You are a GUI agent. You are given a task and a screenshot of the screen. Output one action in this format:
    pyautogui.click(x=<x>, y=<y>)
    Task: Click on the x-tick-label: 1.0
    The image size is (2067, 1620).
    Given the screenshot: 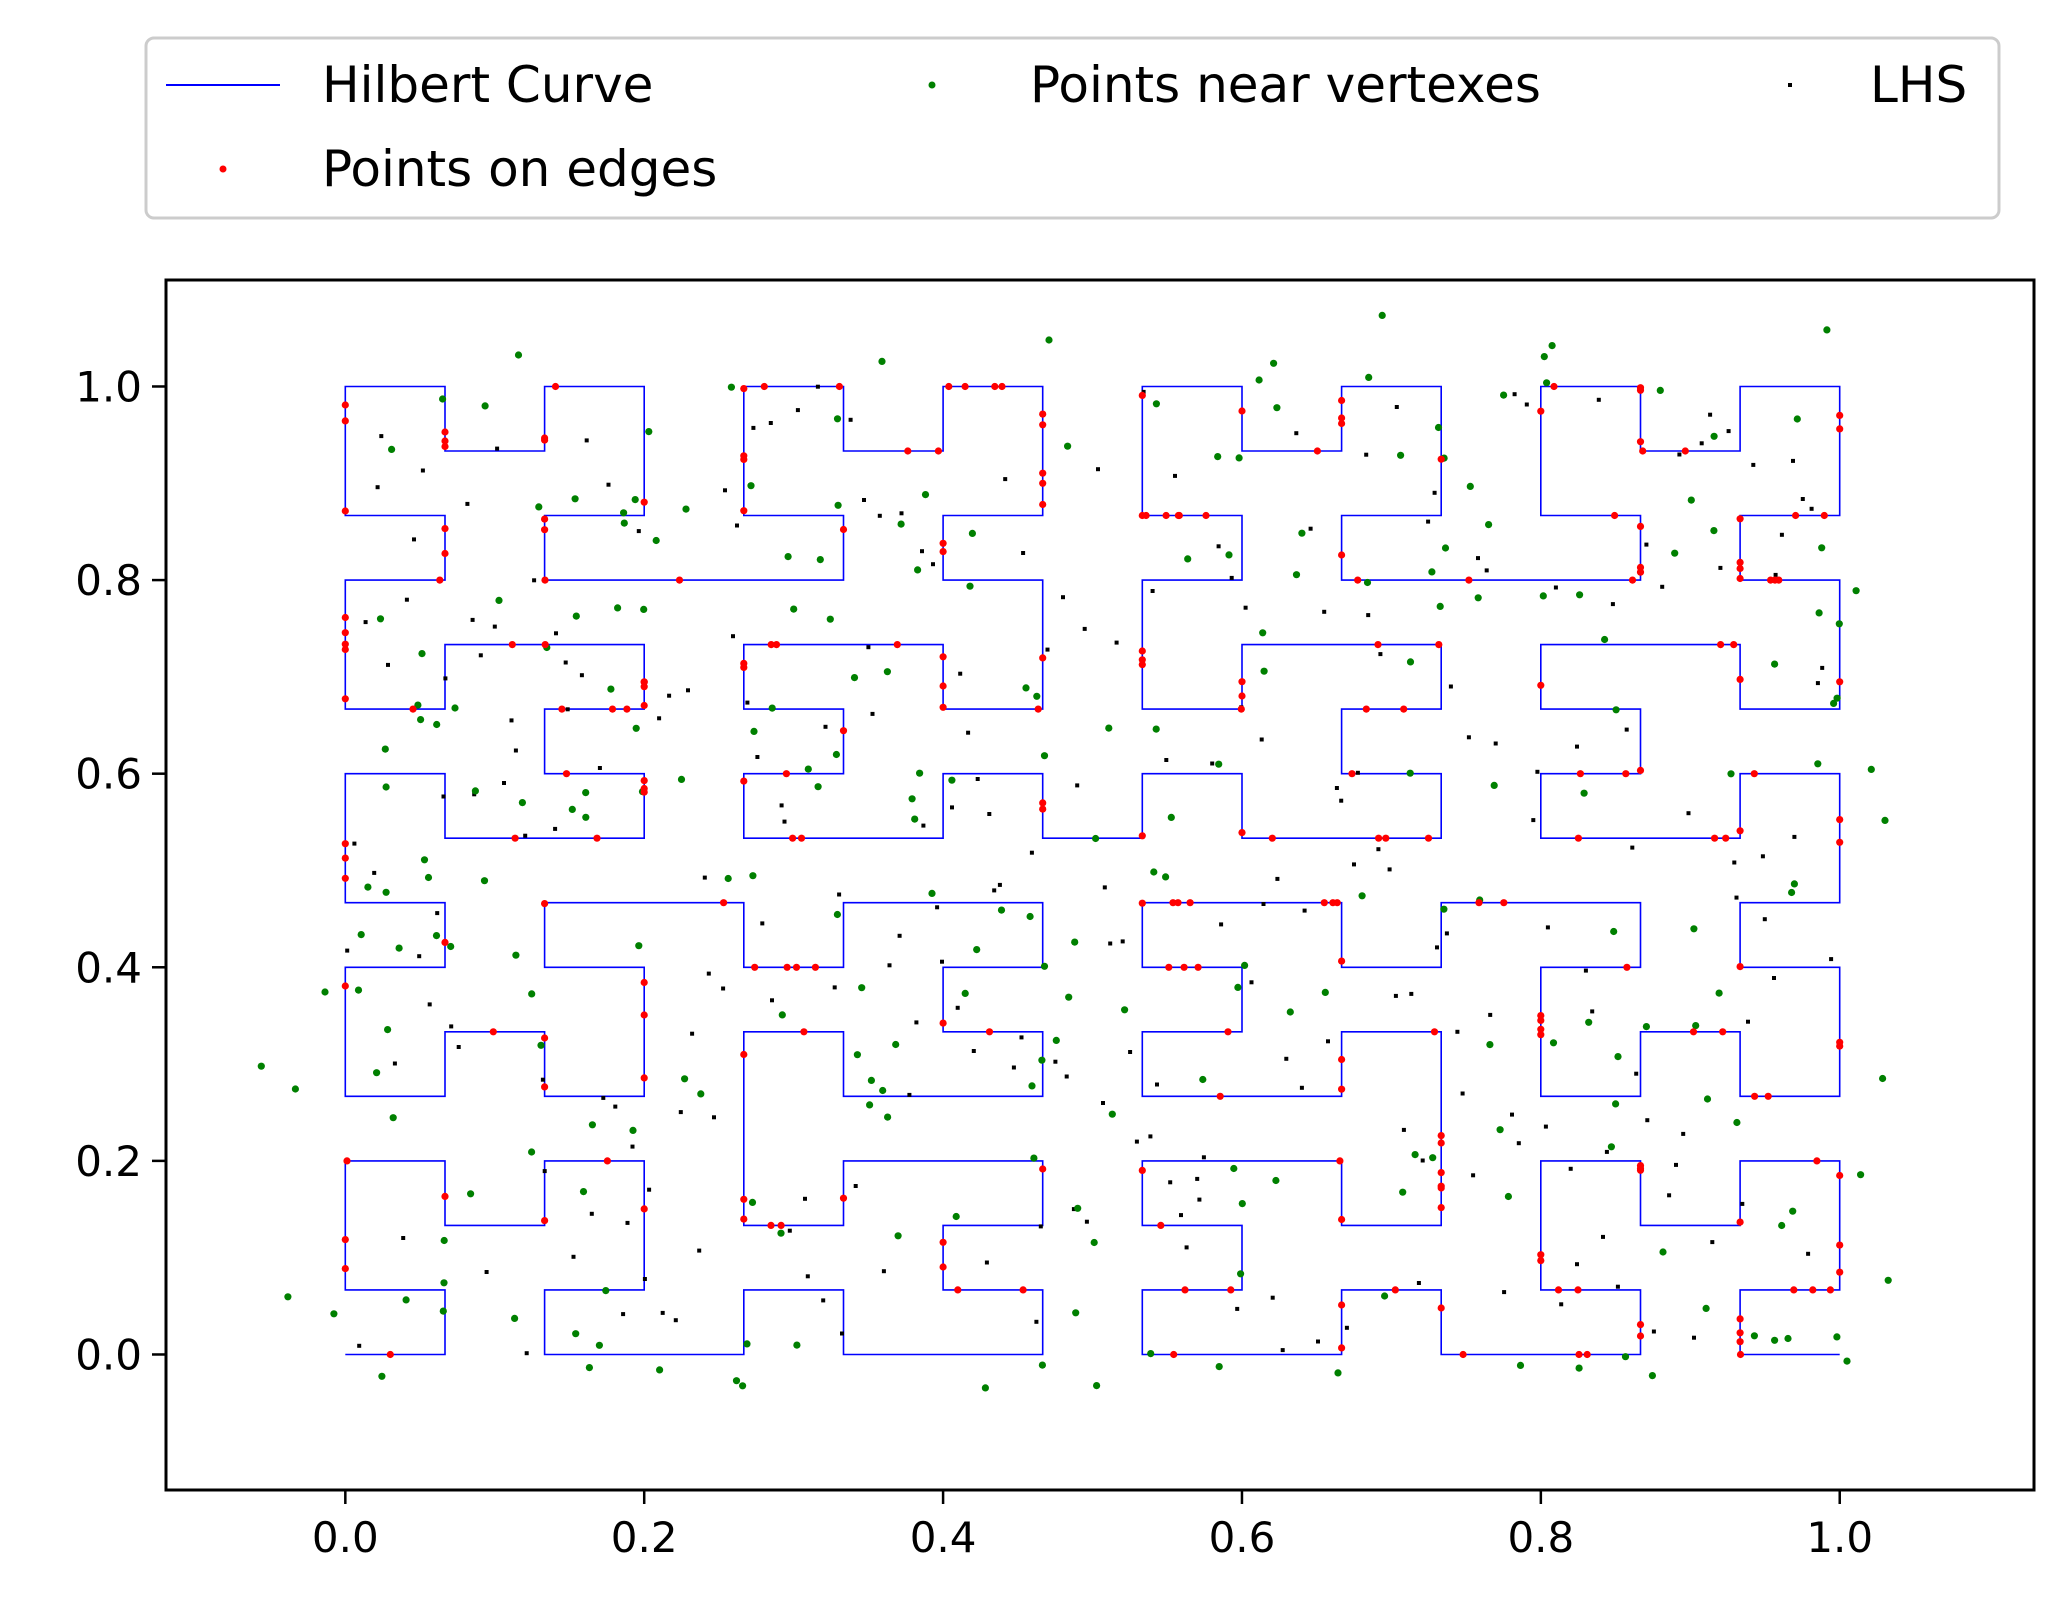 What is the action you would take?
    pyautogui.click(x=1839, y=1537)
    